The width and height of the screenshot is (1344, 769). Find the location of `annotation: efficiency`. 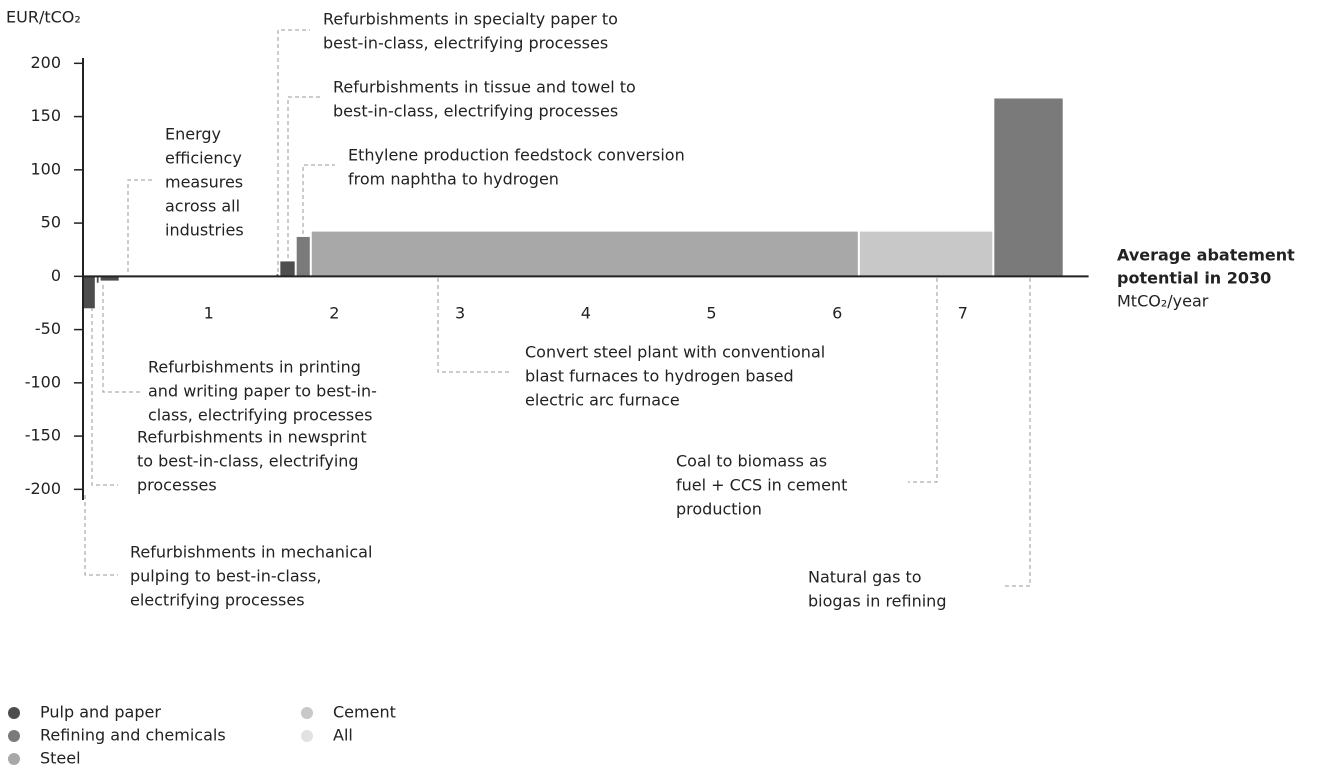

annotation: efficiency is located at coordinates (203, 158).